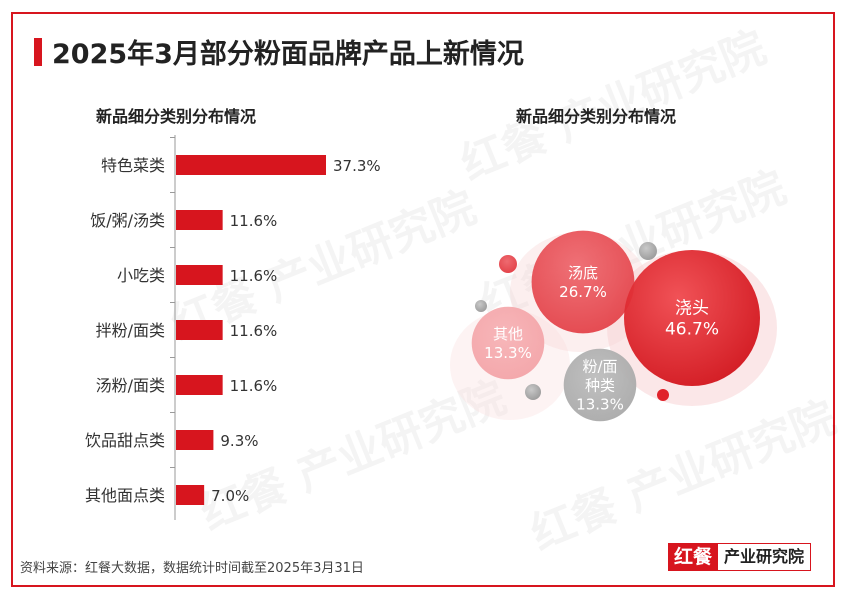 The width and height of the screenshot is (850, 599). What do you see at coordinates (230, 496) in the screenshot?
I see `value-label: 7.0%` at bounding box center [230, 496].